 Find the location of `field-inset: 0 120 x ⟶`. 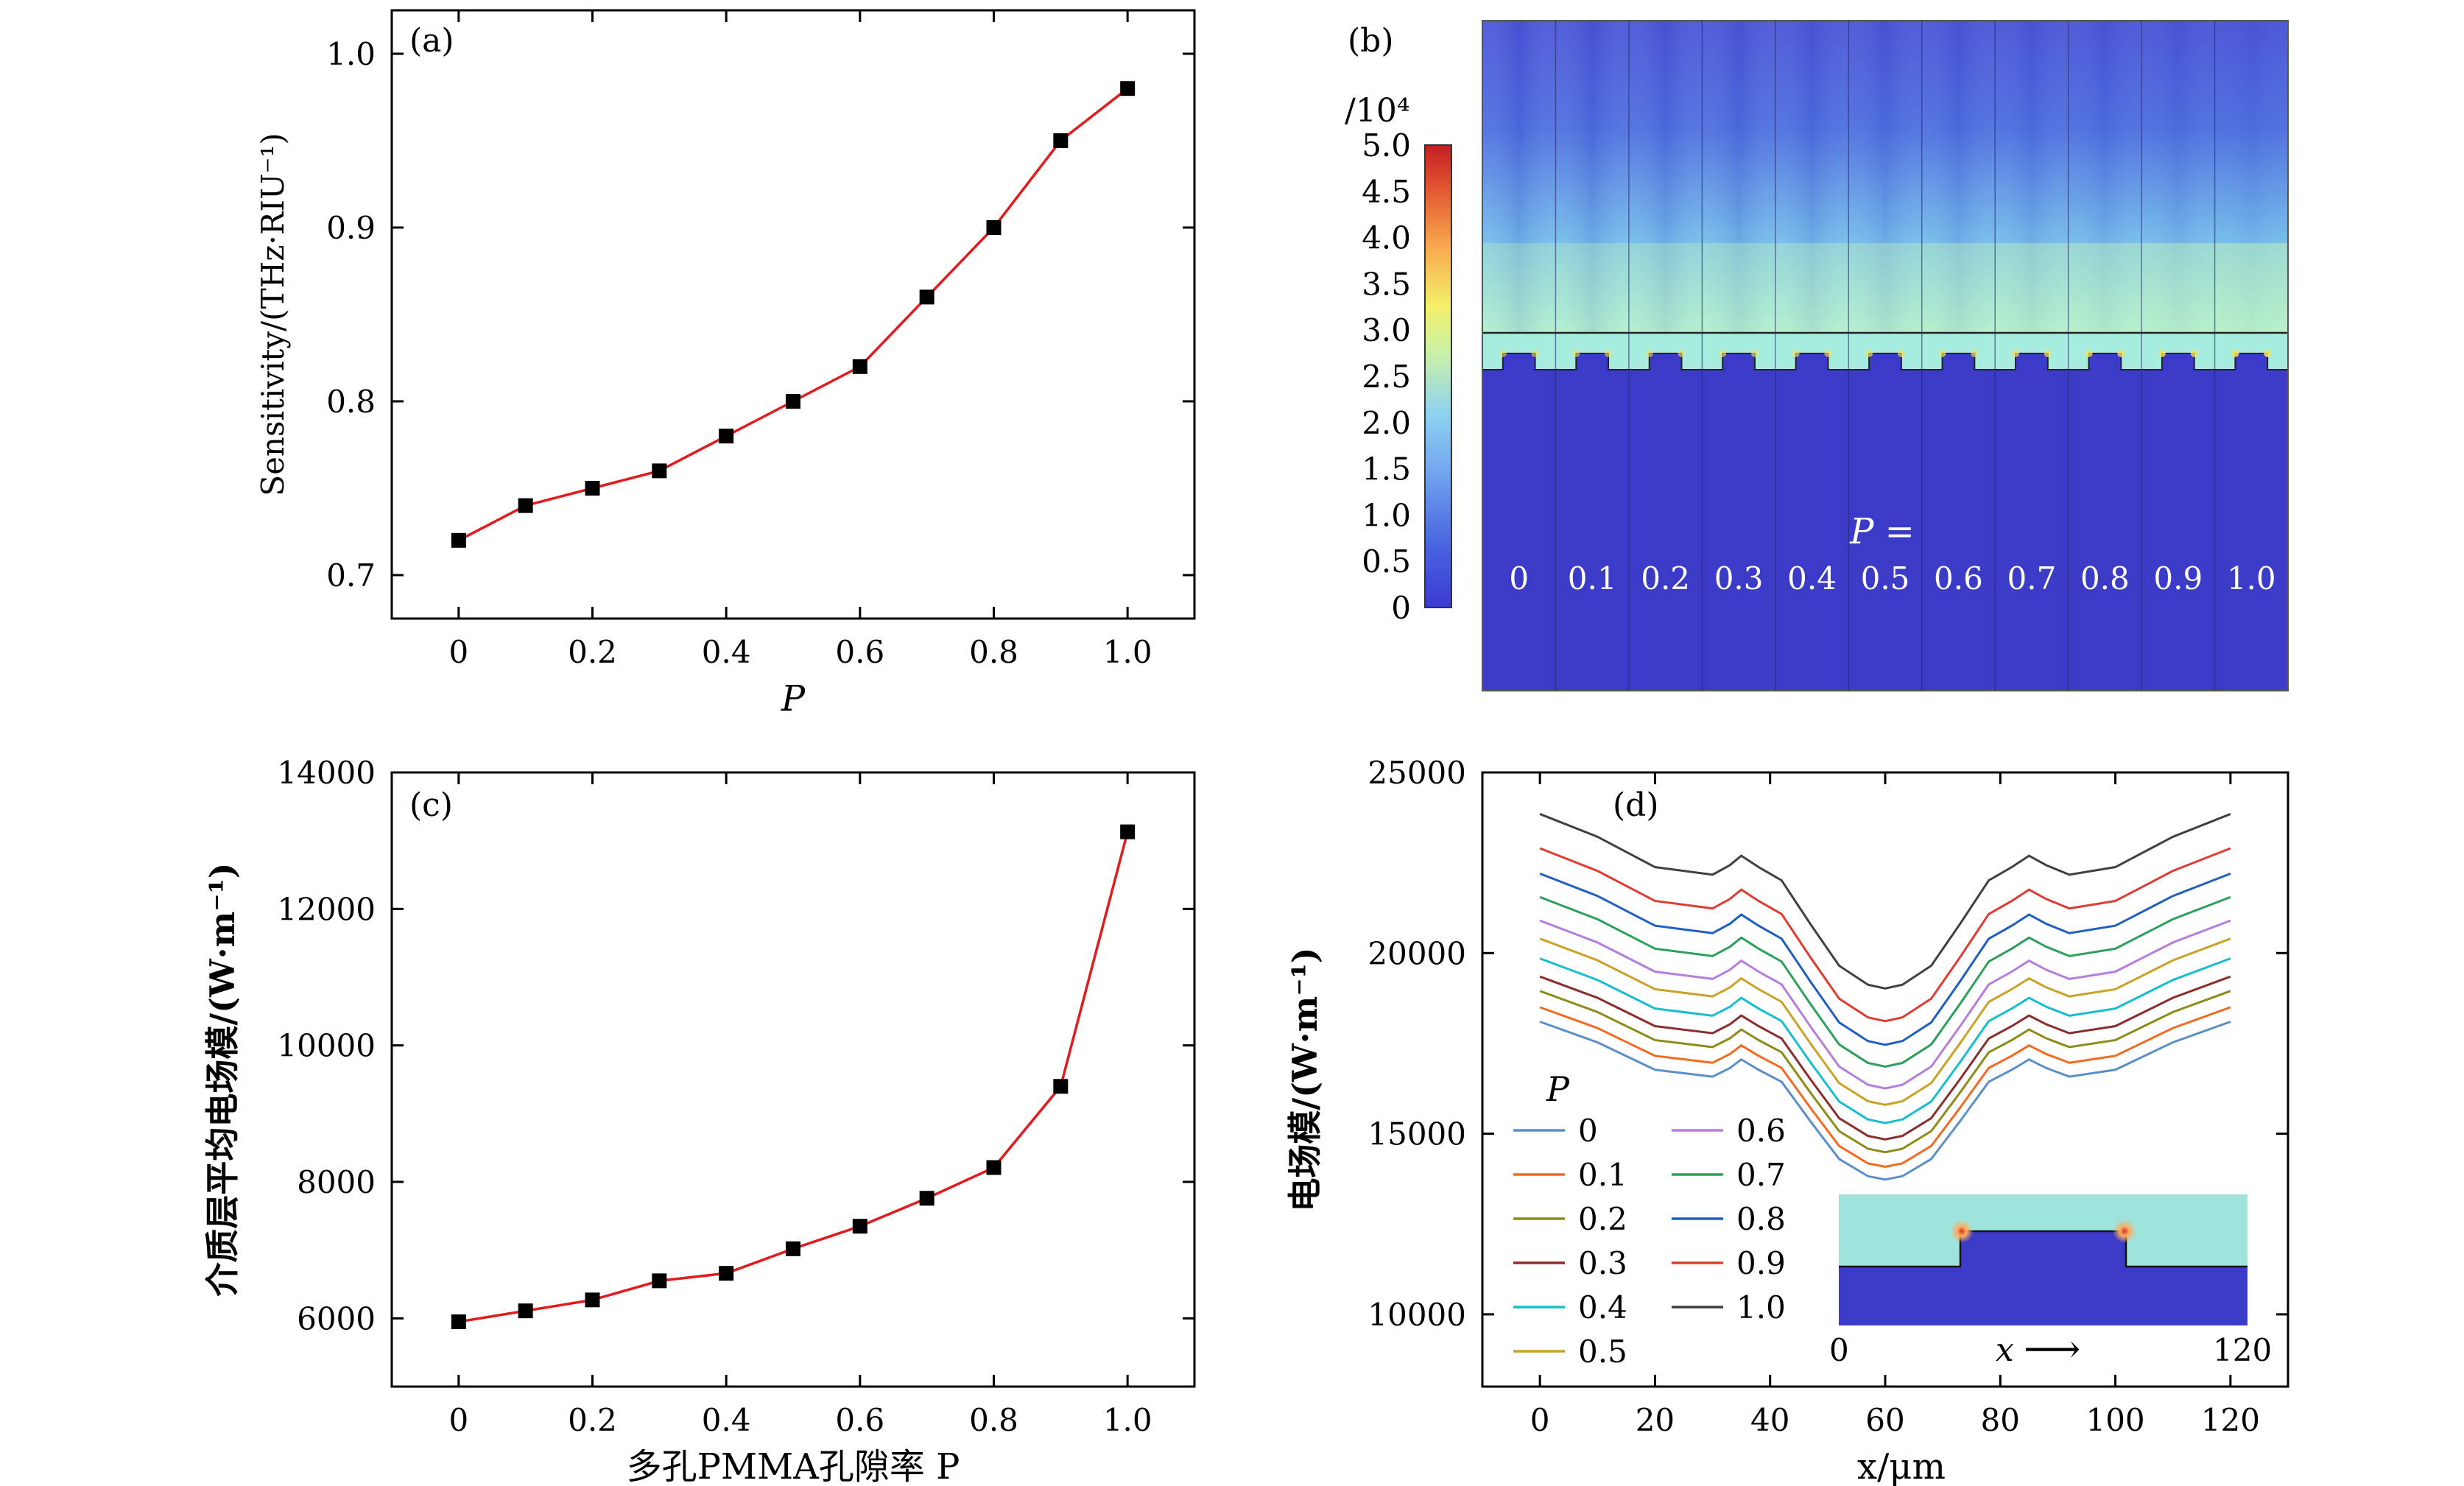

field-inset: 0 120 x ⟶ is located at coordinates (2050, 1283).